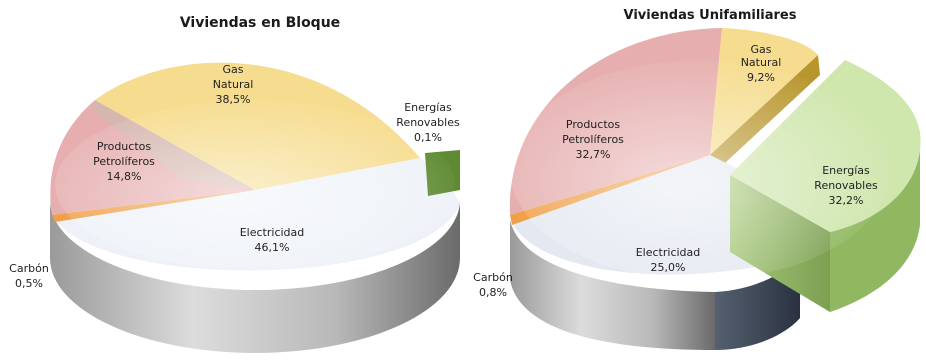  I want to click on label-unif-renovables-1: Energías, so click(846, 170).